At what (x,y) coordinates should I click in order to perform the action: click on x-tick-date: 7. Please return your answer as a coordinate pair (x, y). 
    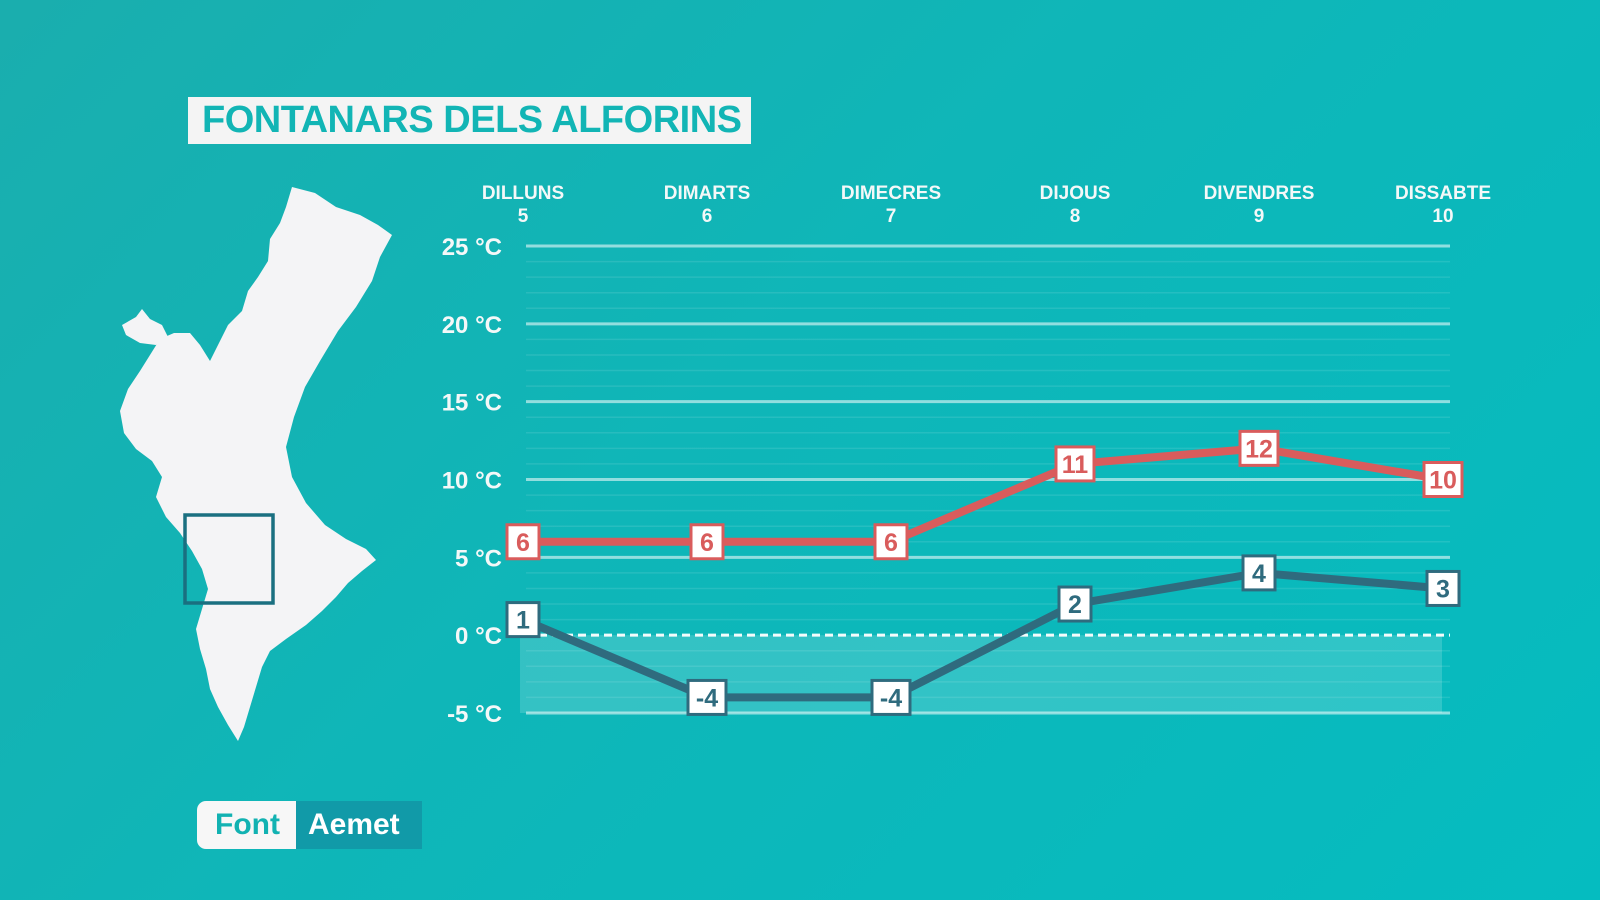
    Looking at the image, I should click on (891, 216).